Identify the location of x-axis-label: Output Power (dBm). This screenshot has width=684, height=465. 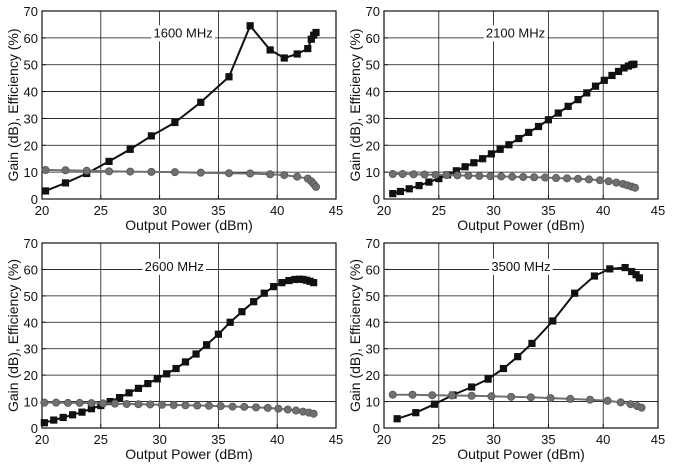
(521, 454).